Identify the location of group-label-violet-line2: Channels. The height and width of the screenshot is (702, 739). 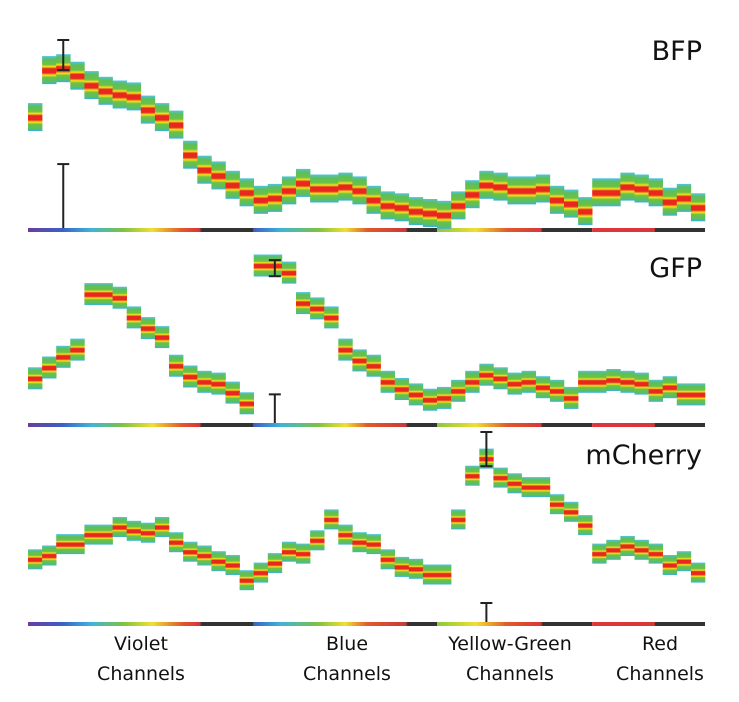
(141, 674).